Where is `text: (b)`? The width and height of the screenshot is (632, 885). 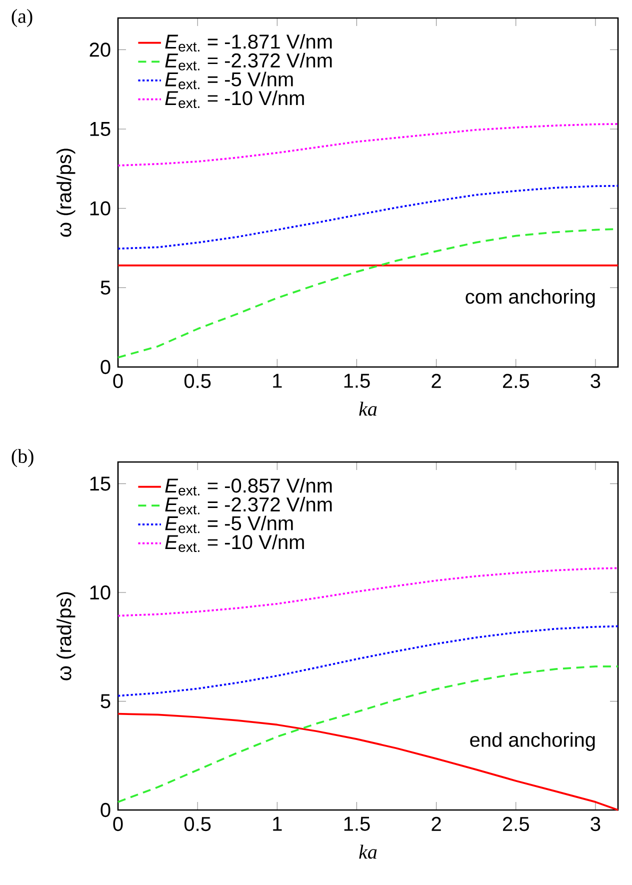
text: (b) is located at coordinates (23, 458).